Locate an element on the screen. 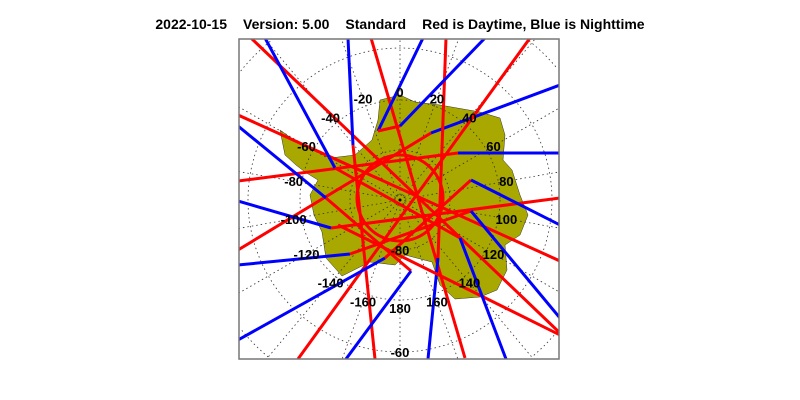  longitude-label: 140 is located at coordinates (470, 283).